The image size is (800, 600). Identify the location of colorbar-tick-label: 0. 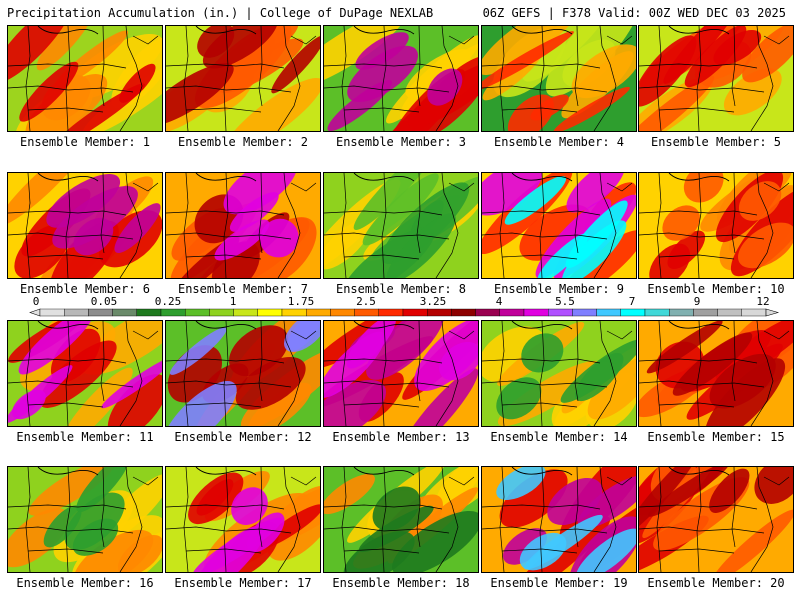
(36, 301).